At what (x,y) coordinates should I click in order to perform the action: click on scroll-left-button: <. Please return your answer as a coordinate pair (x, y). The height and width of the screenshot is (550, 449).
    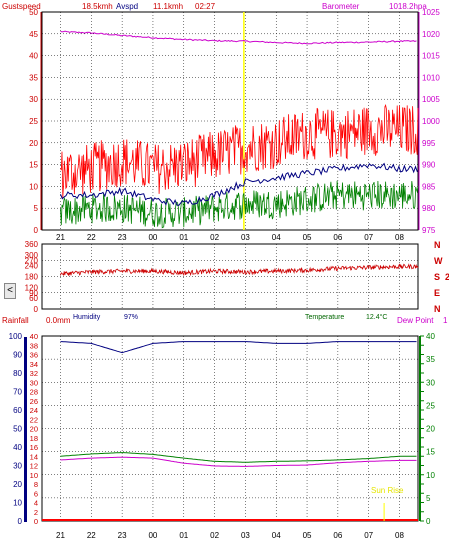
    Looking at the image, I should click on (10, 291).